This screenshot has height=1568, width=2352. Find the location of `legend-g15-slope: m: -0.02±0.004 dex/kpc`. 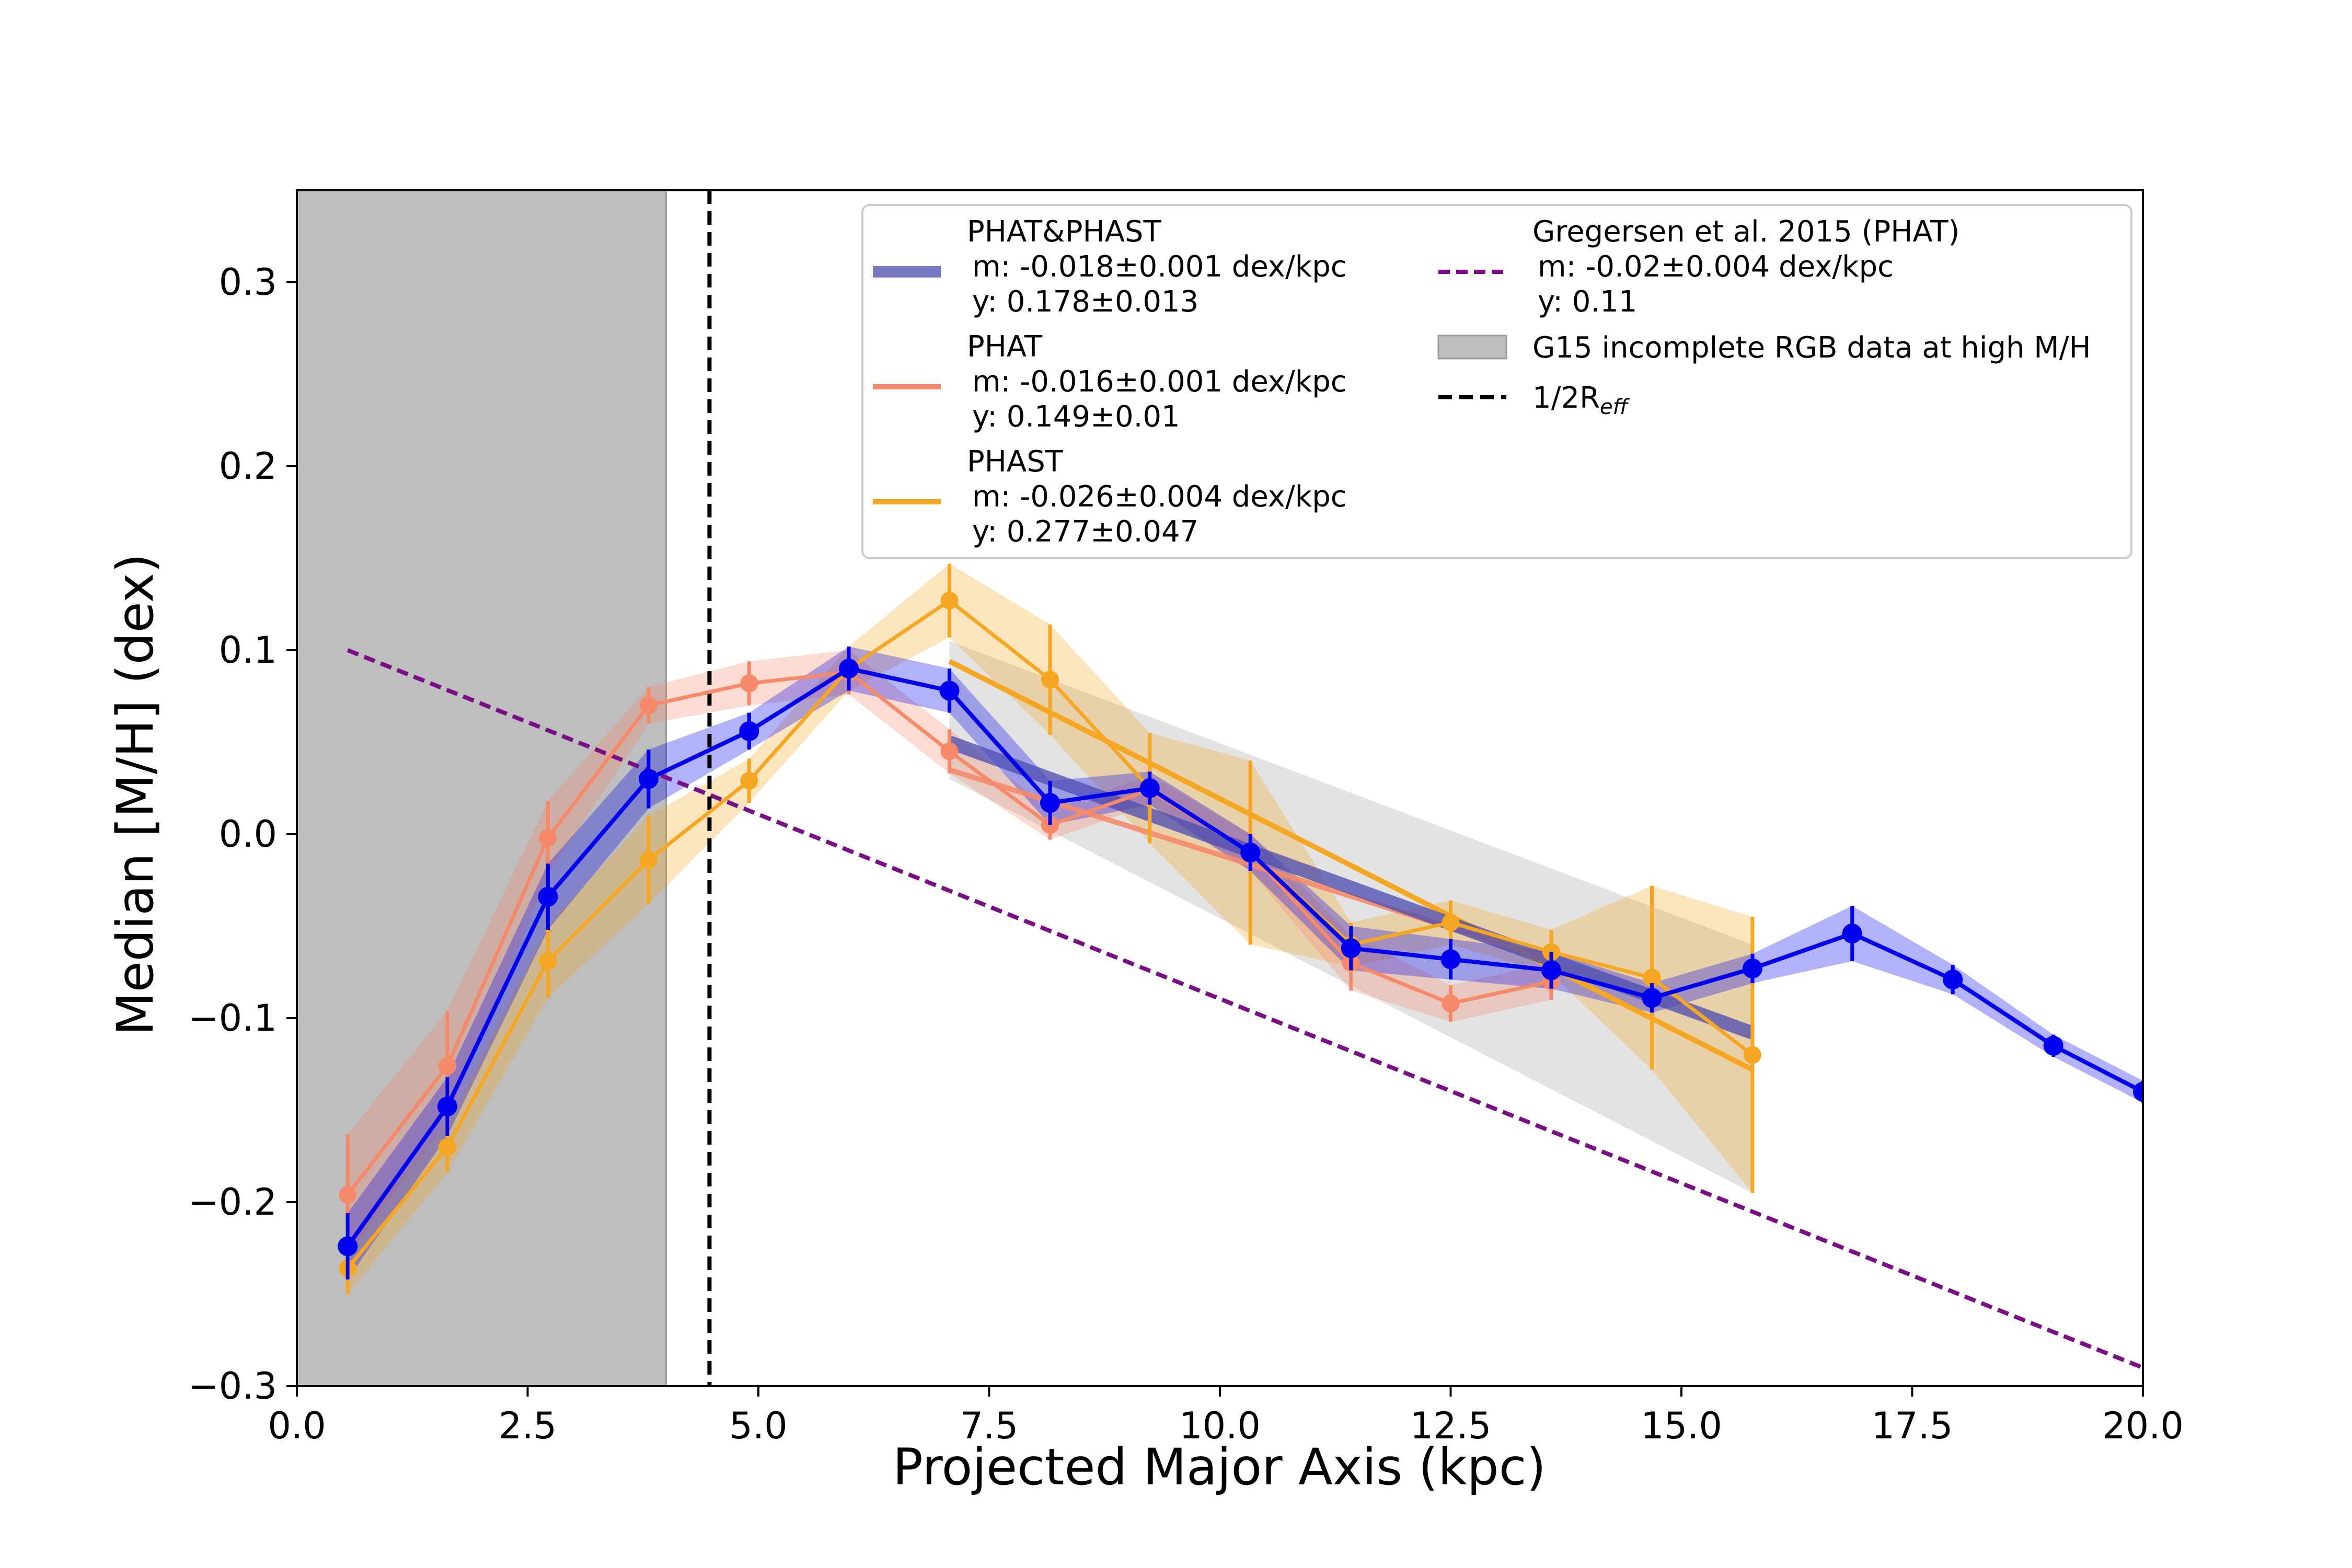

legend-g15-slope: m: -0.02±0.004 dex/kpc is located at coordinates (1716, 267).